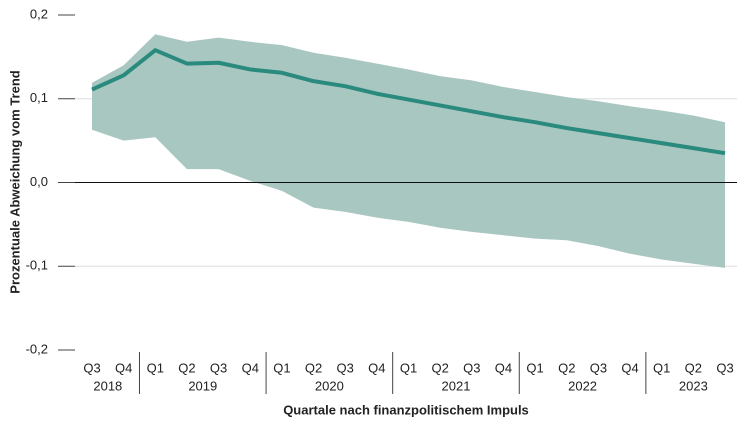 Image resolution: width=737 pixels, height=423 pixels. What do you see at coordinates (329, 385) in the screenshot?
I see `x-group-label: 2020` at bounding box center [329, 385].